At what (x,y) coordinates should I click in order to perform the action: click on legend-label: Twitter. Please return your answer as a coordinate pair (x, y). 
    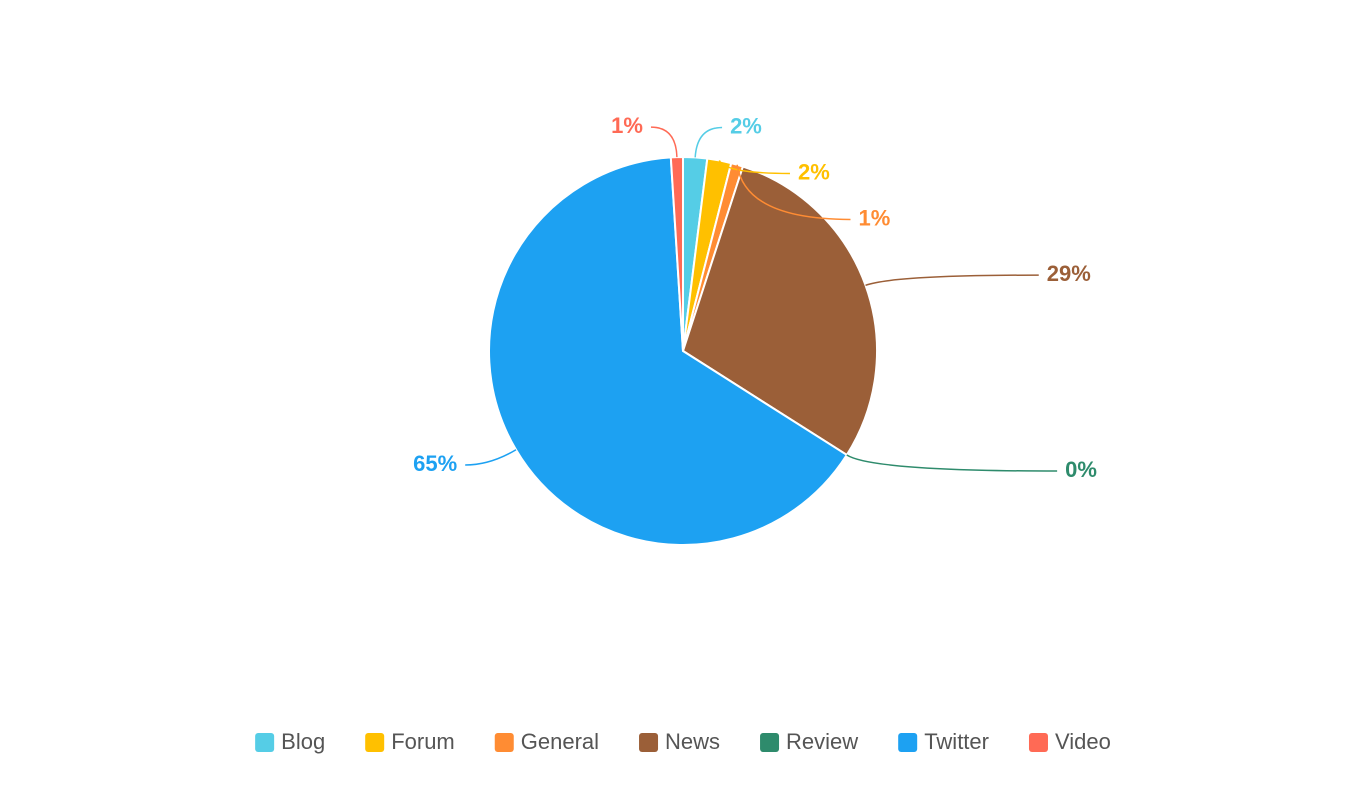
    Looking at the image, I should click on (956, 741).